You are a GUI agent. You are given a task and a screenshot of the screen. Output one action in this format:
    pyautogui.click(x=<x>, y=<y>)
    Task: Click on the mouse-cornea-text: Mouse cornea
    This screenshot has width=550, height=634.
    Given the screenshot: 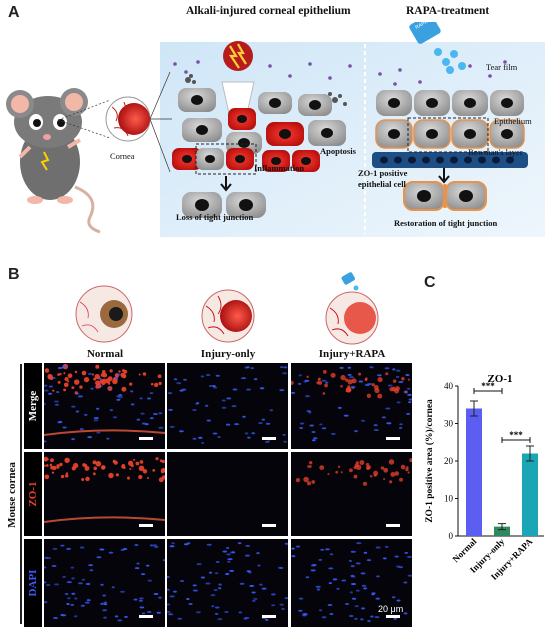 What is the action you would take?
    pyautogui.click(x=12, y=495)
    